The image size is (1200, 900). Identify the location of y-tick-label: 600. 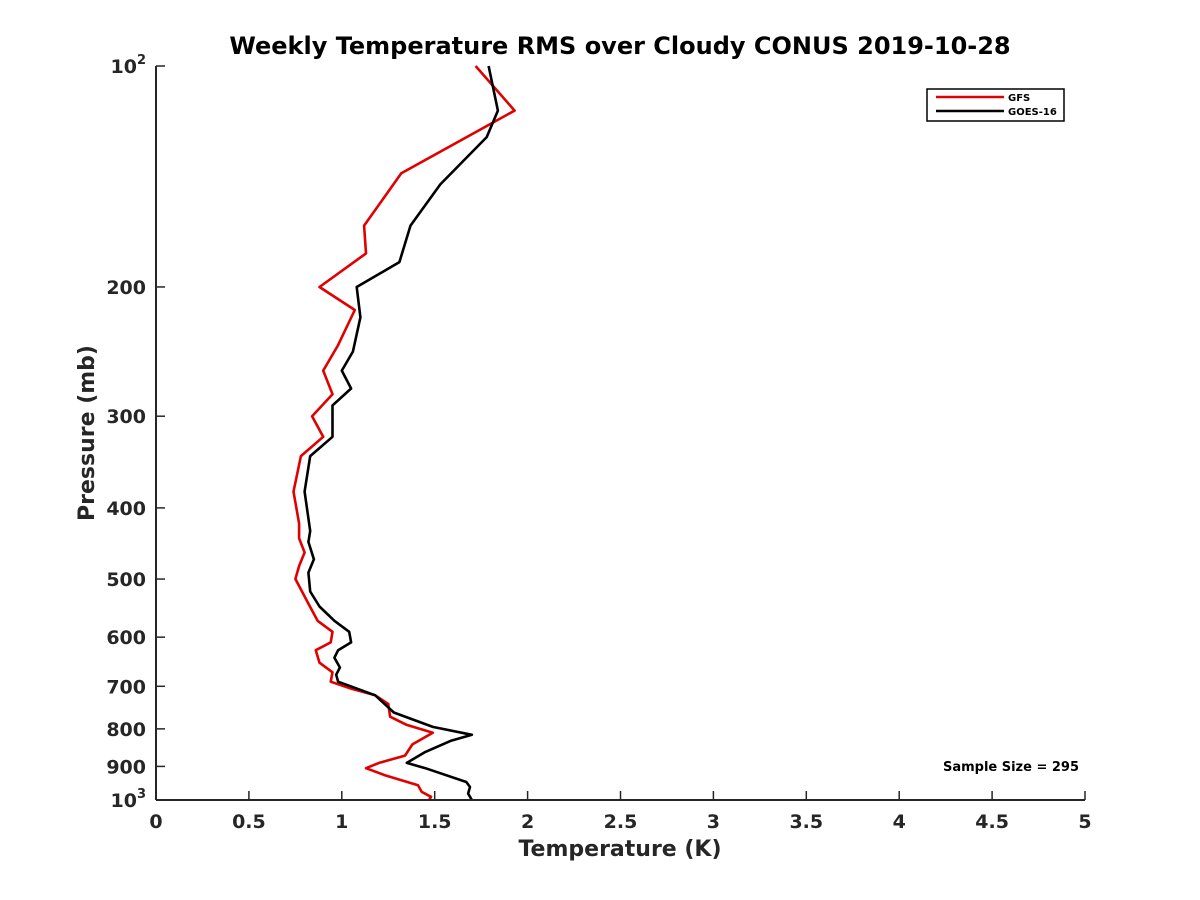
(126, 638).